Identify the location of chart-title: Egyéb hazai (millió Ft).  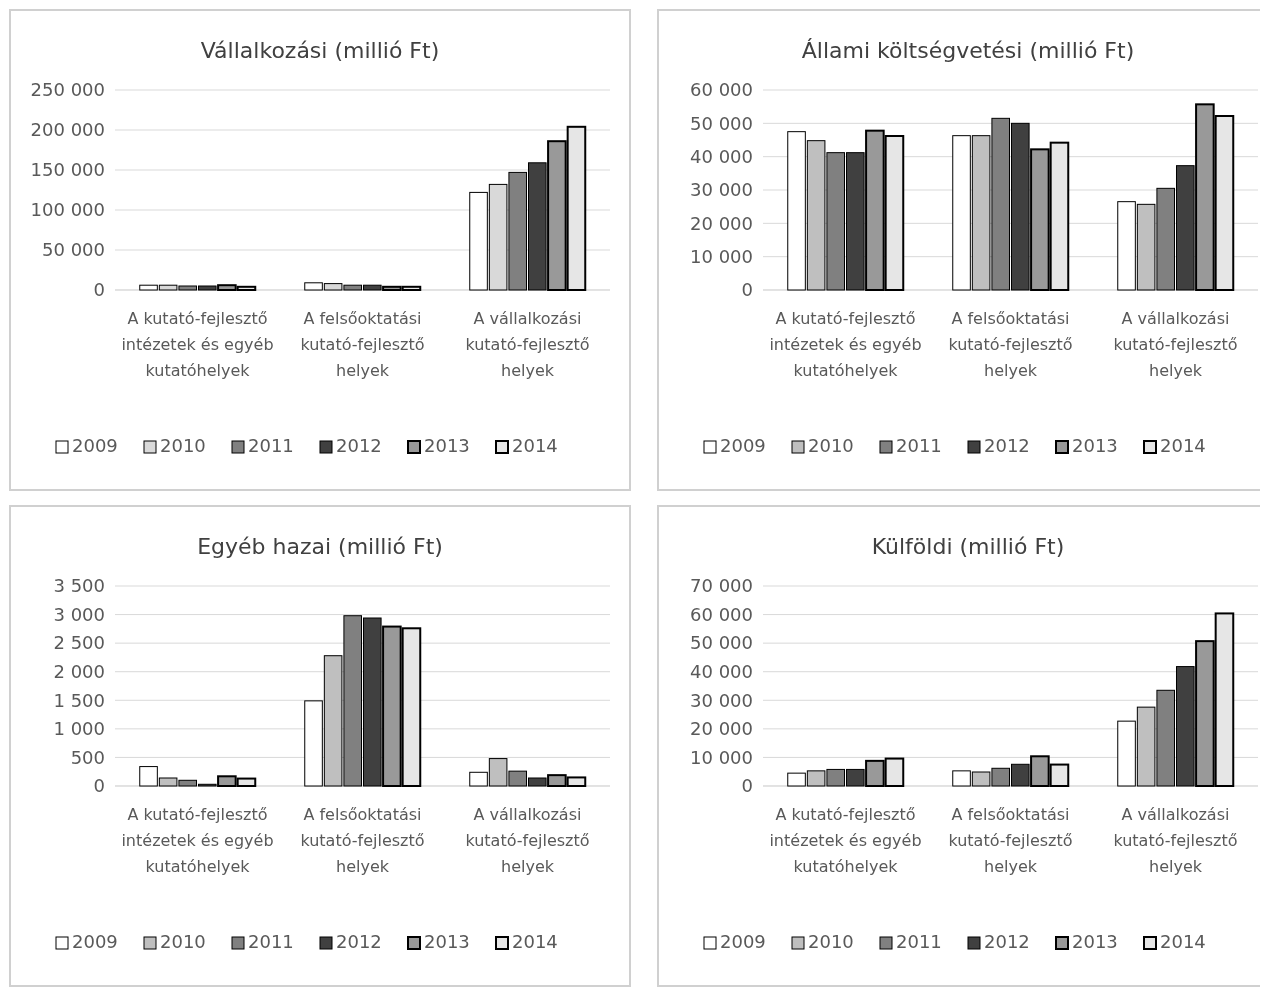
(320, 546).